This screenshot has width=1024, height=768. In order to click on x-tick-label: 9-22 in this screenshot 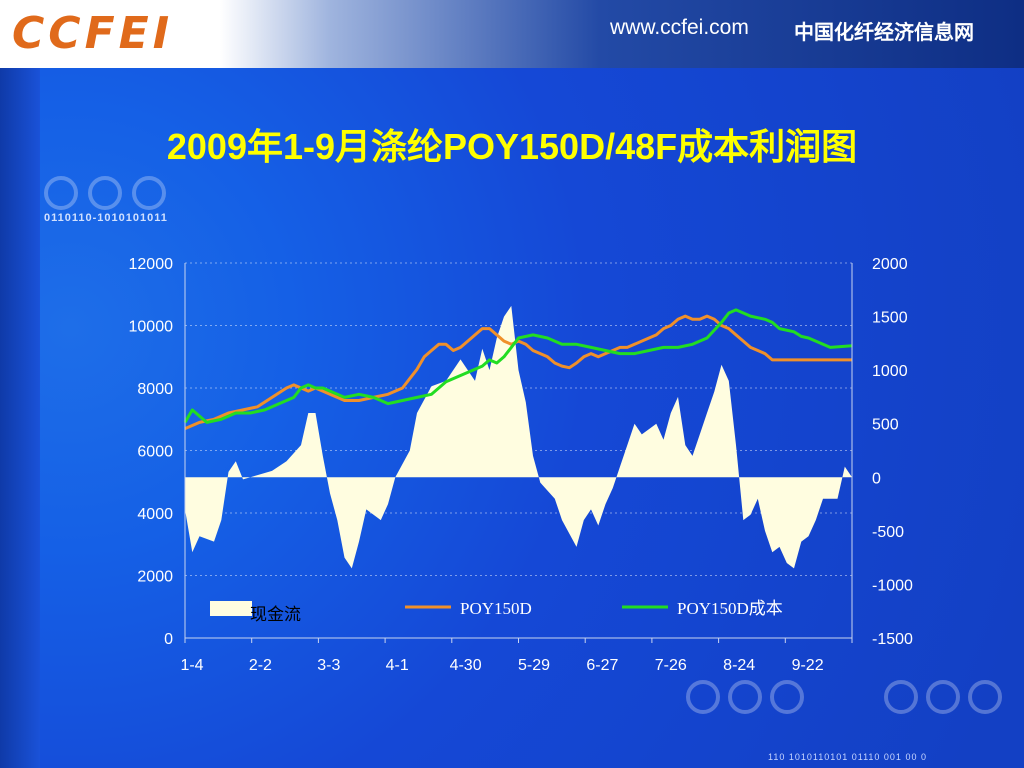, I will do `click(808, 665)`.